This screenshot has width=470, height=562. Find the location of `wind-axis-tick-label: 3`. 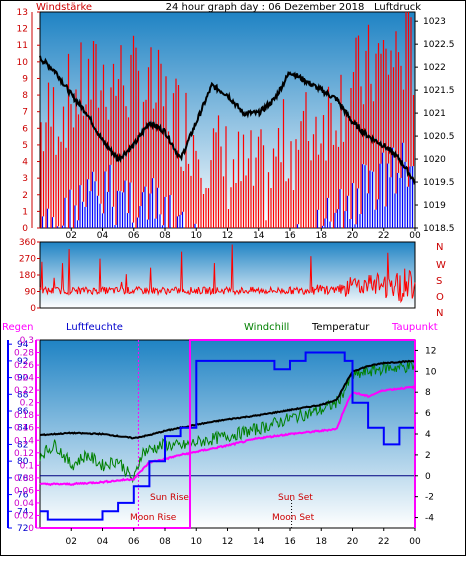

wind-axis-tick-label: 3 is located at coordinates (25, 179).